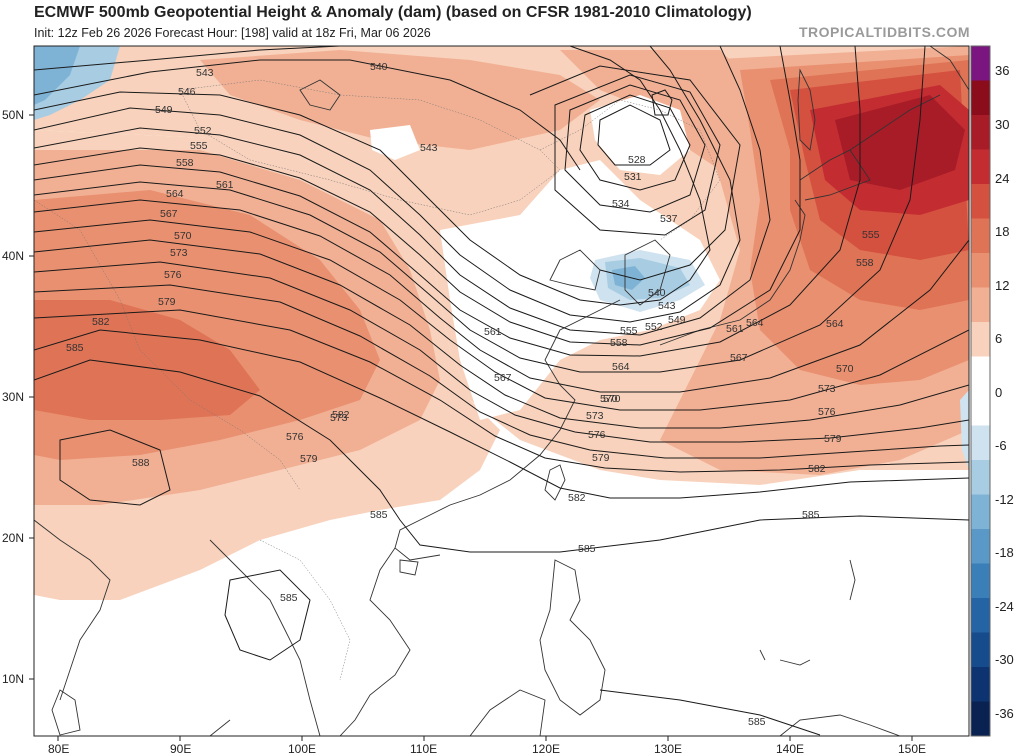  What do you see at coordinates (669, 219) in the screenshot?
I see `contour-label: 537` at bounding box center [669, 219].